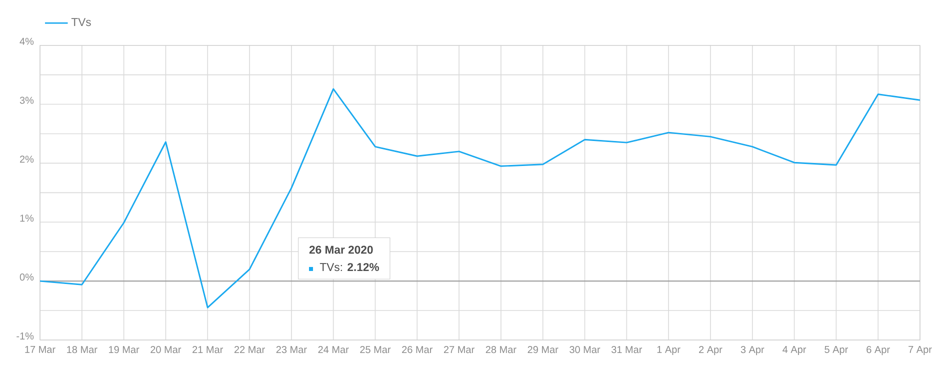 The height and width of the screenshot is (372, 943). What do you see at coordinates (81, 22) in the screenshot?
I see `legend-label: TVs` at bounding box center [81, 22].